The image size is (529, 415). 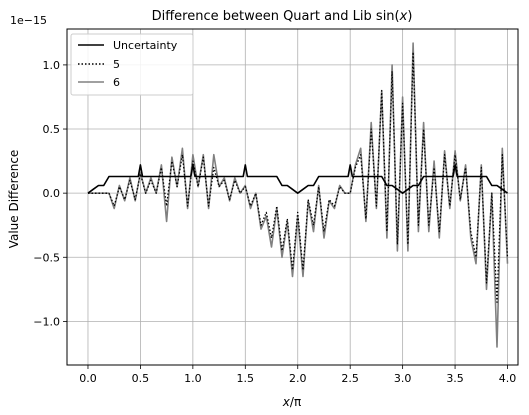 I want to click on y-axis-label: Value Difference, so click(x=14, y=199).